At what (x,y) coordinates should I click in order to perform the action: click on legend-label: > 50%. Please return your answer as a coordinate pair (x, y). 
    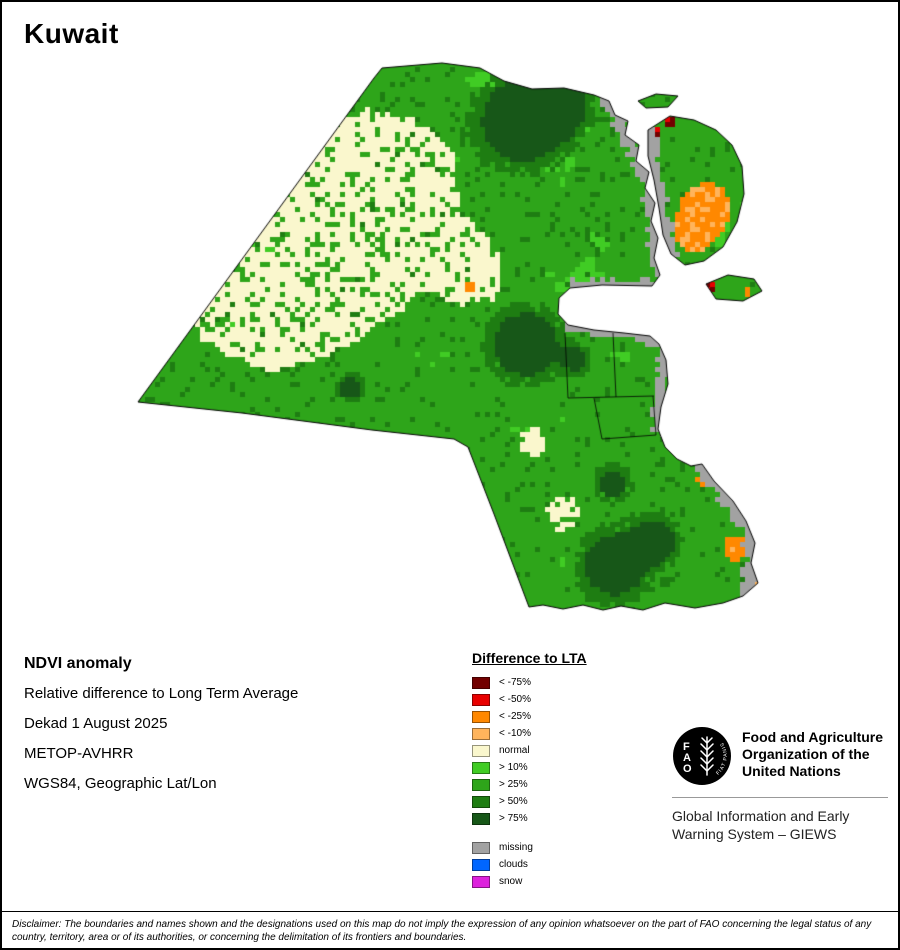
    Looking at the image, I should click on (513, 801).